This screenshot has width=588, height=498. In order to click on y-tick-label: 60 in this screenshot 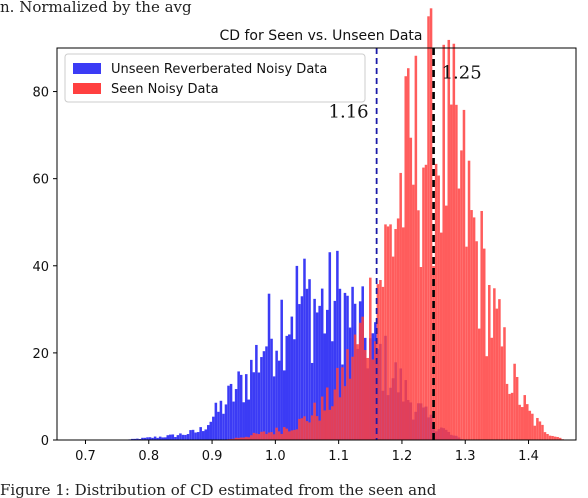, I will do `click(40, 180)`.